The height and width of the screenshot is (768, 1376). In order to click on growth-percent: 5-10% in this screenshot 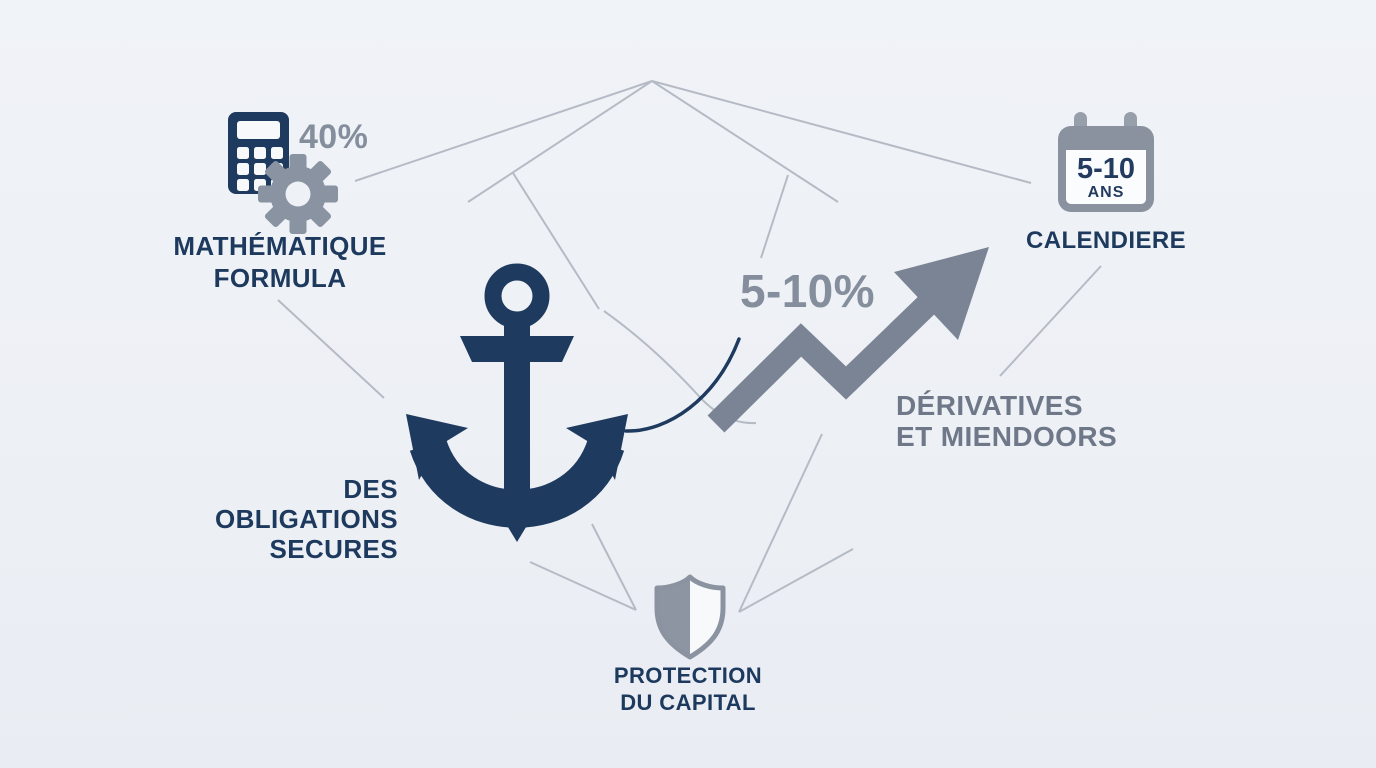, I will do `click(807, 291)`.